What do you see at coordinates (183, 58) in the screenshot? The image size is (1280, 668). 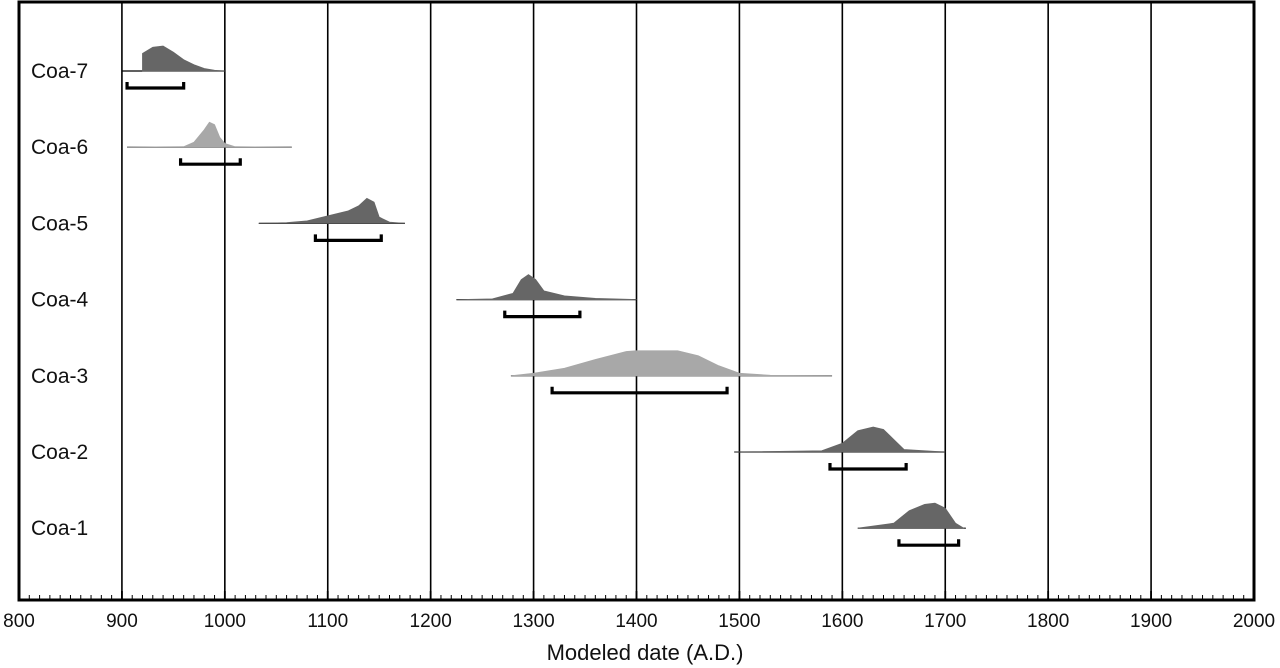 I see `coa-7-density` at bounding box center [183, 58].